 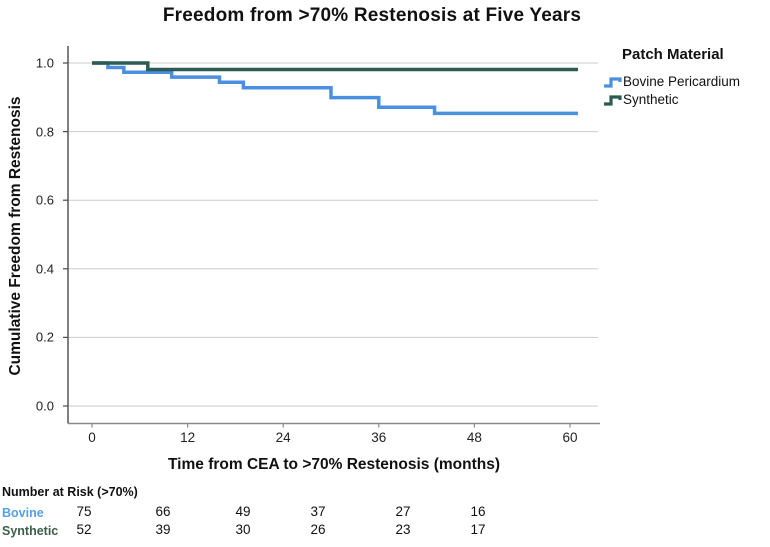 What do you see at coordinates (651, 99) in the screenshot?
I see `legend-label: Synthetic` at bounding box center [651, 99].